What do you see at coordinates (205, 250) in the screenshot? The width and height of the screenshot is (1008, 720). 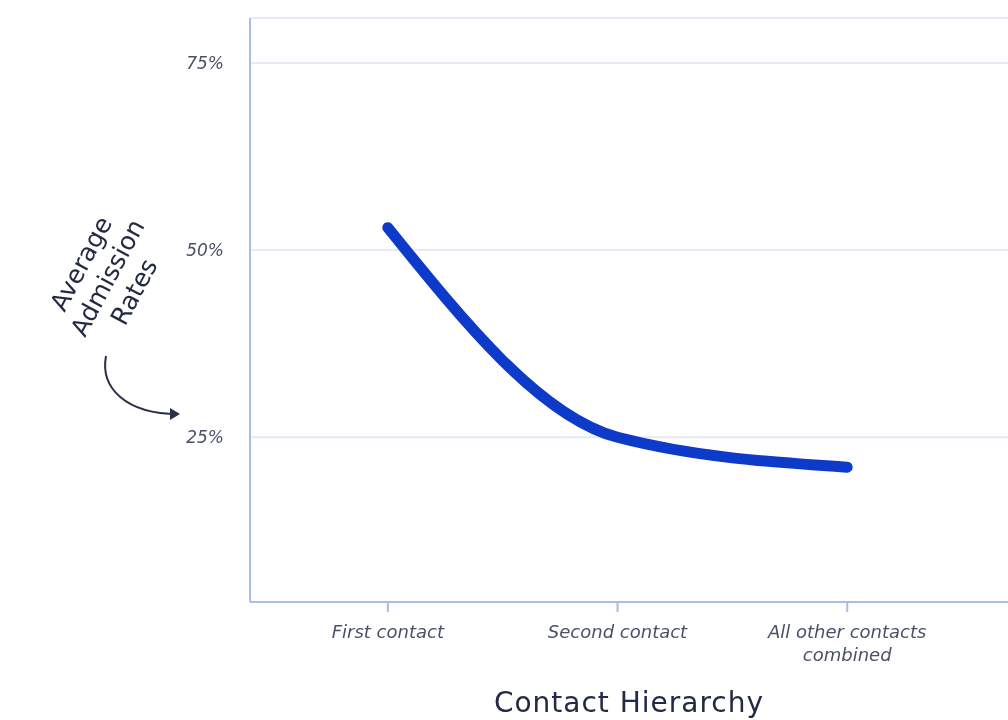 I see `y-tick-label: 50%` at bounding box center [205, 250].